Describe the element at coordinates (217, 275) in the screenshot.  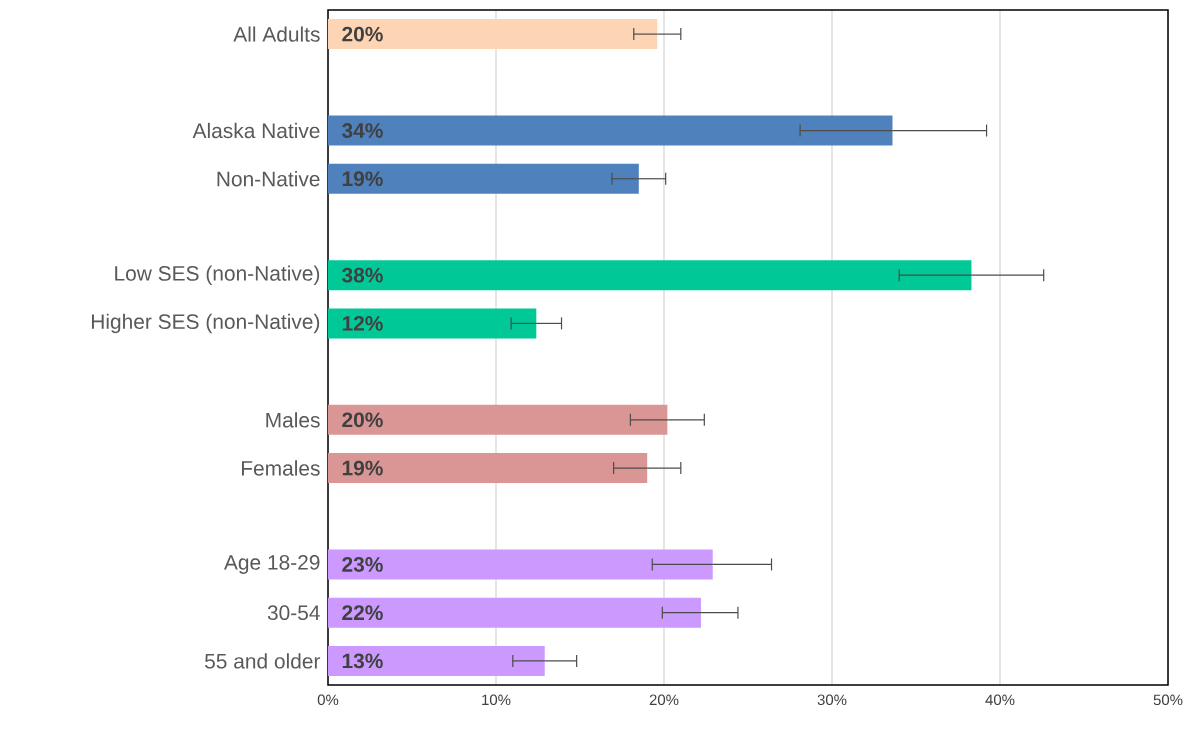
I see `y-tick-label: Low SES (non-Native)` at that location.